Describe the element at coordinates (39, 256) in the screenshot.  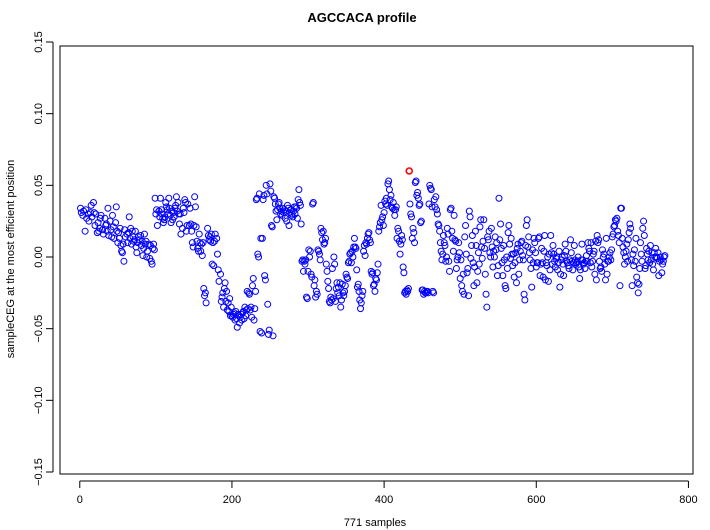
I see `y-tick-label: 0.00` at that location.